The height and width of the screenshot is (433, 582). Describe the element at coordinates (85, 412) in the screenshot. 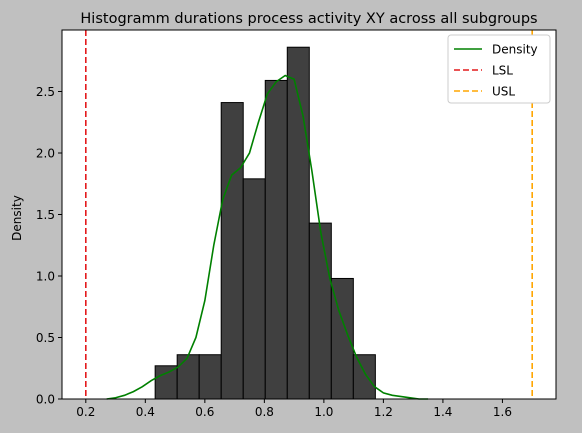

I see `x-tick-label: 0.2` at that location.